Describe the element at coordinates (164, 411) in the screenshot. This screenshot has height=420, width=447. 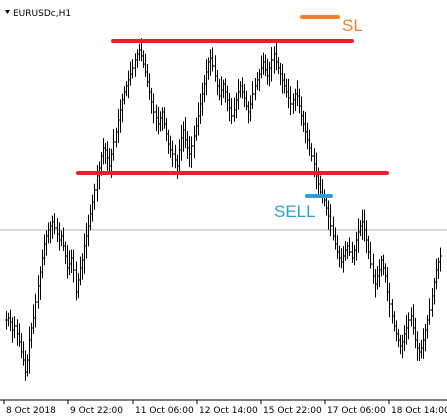
I see `x-tick-label: 11 Oct 06:00` at that location.